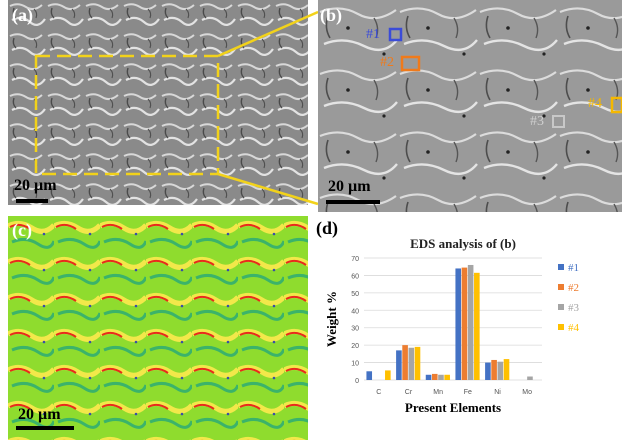 The height and width of the screenshot is (442, 628). What do you see at coordinates (355, 311) in the screenshot?
I see `y-tick-label: 40` at bounding box center [355, 311].